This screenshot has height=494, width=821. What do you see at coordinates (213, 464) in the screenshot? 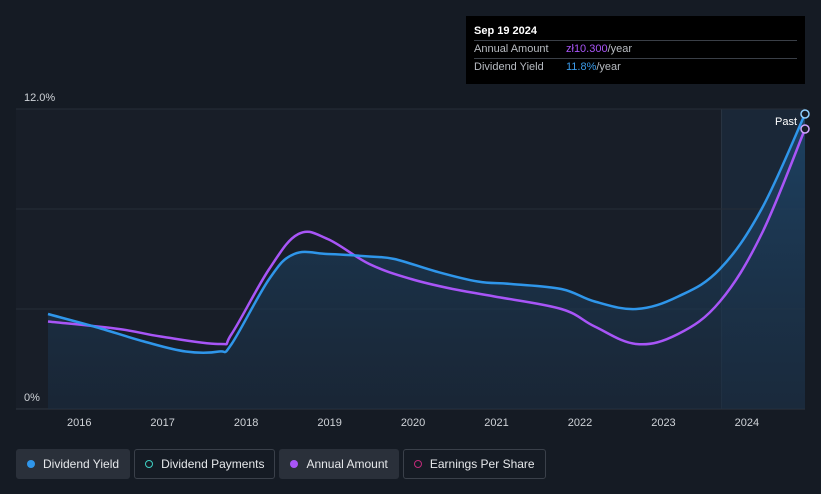
I see `legend-dividend-payments-label: Dividend Payments` at bounding box center [213, 464].